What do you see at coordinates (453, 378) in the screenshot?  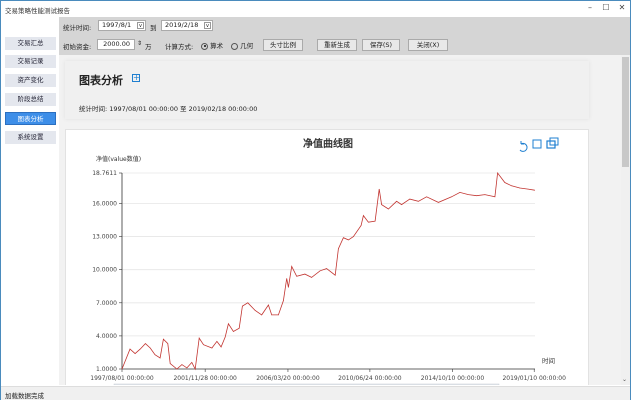 I see `x-tick-label: 2014/10/10 00:00:00` at bounding box center [453, 378].